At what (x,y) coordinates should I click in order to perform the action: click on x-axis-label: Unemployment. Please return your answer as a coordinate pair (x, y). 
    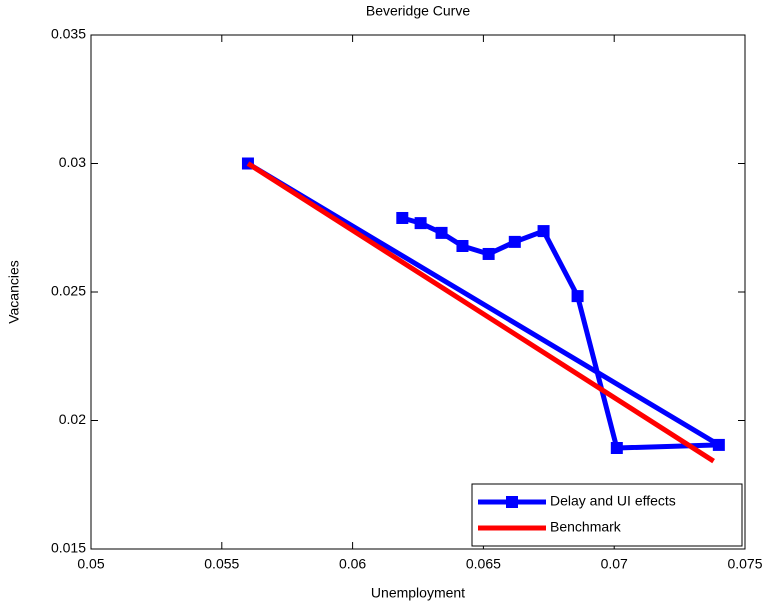
    Looking at the image, I should click on (418, 593).